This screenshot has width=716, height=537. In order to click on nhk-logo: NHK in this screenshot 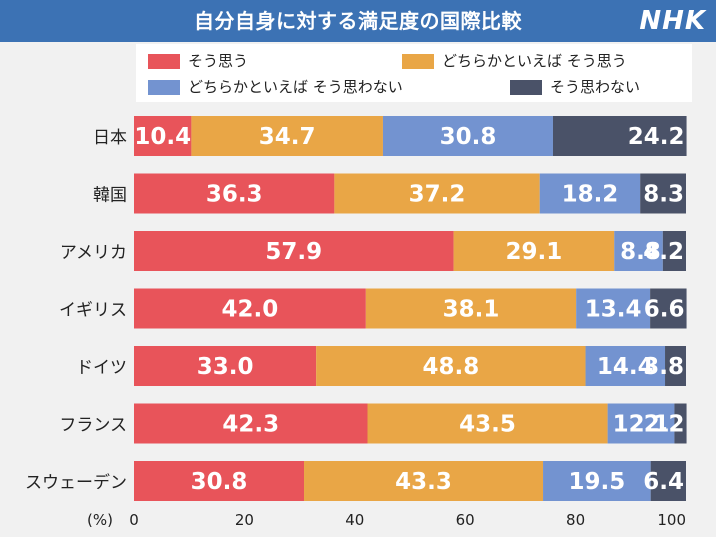, I will do `click(672, 21)`.